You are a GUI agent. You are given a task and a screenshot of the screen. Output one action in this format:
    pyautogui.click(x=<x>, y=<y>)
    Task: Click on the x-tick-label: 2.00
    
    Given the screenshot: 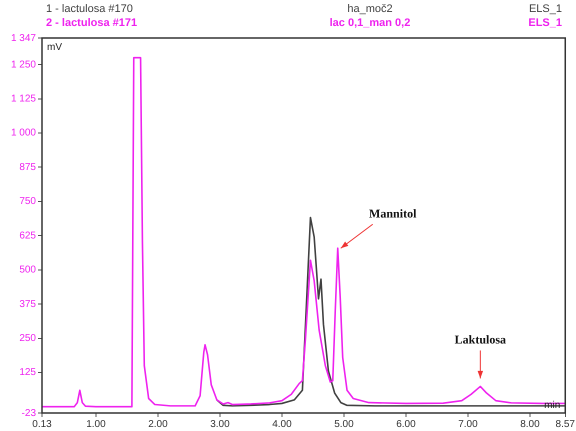 What is the action you would take?
    pyautogui.click(x=158, y=424)
    